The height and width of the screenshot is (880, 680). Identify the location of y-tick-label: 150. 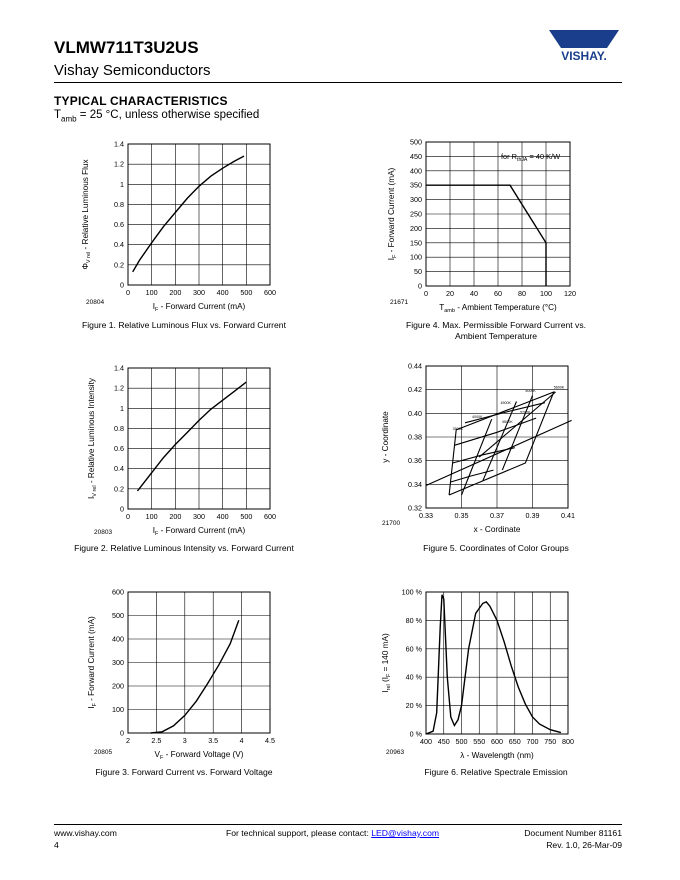
(416, 242).